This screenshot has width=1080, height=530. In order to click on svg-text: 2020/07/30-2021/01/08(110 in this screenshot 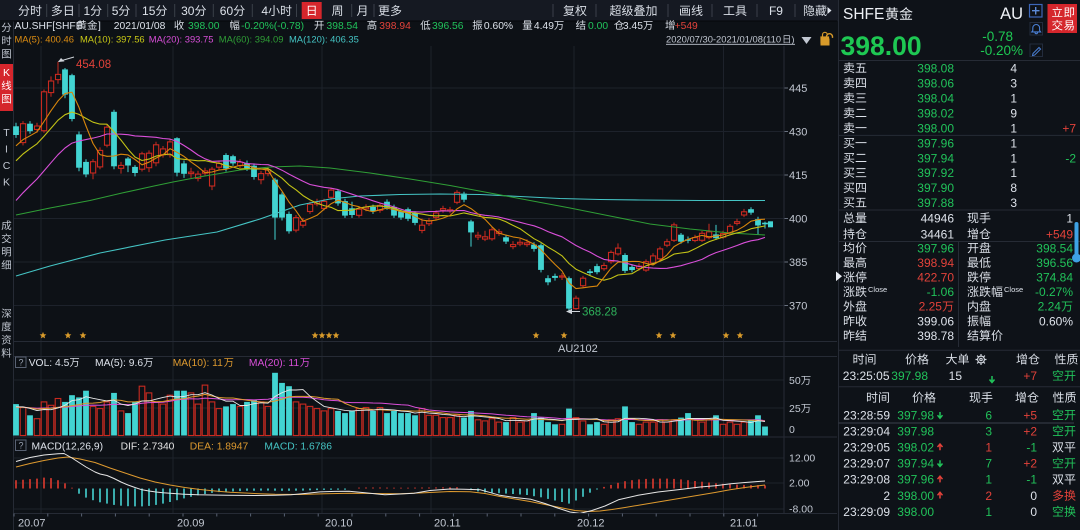, I will do `click(723, 39)`.